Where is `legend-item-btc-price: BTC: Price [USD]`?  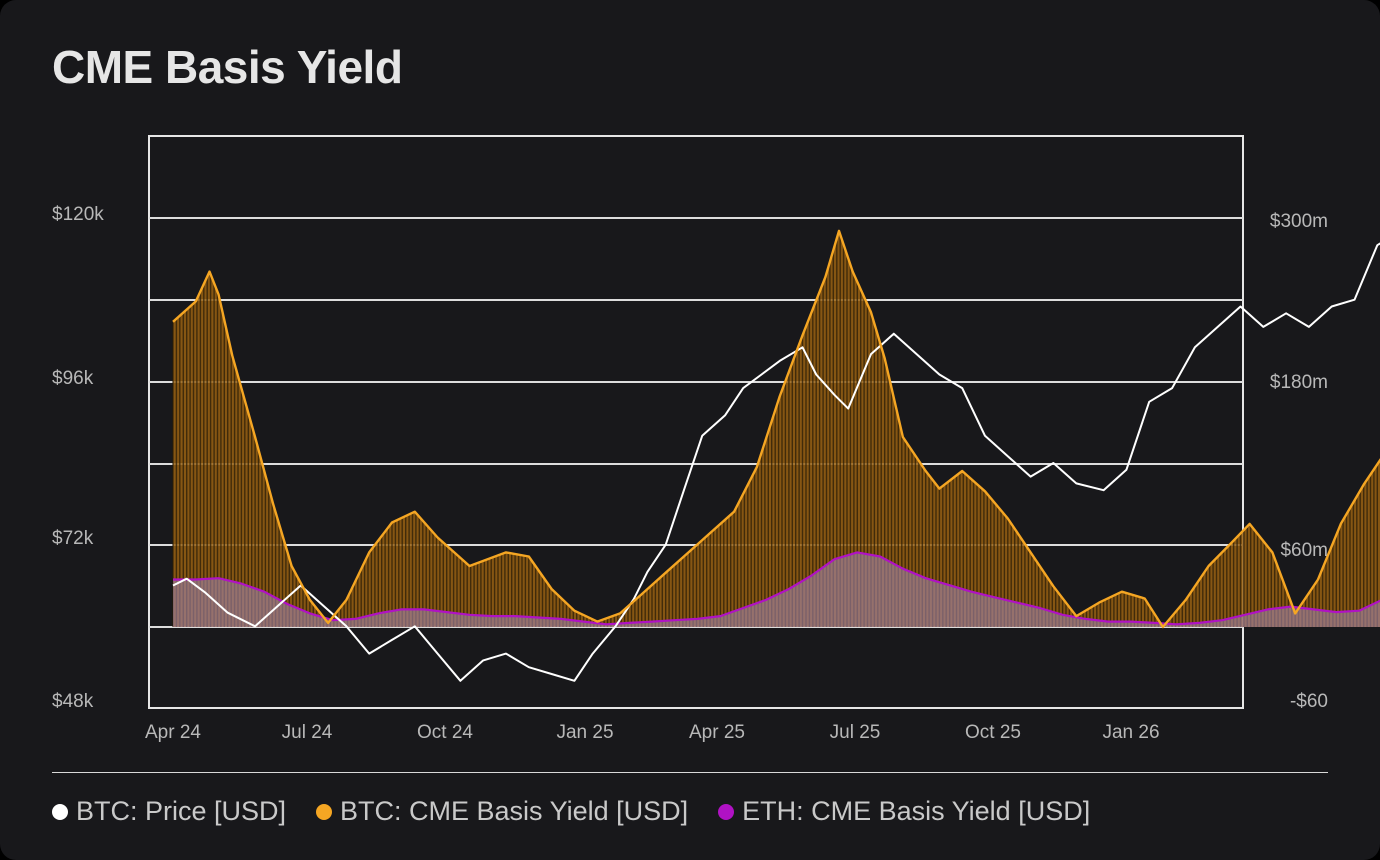 legend-item-btc-price: BTC: Price [USD] is located at coordinates (169, 811).